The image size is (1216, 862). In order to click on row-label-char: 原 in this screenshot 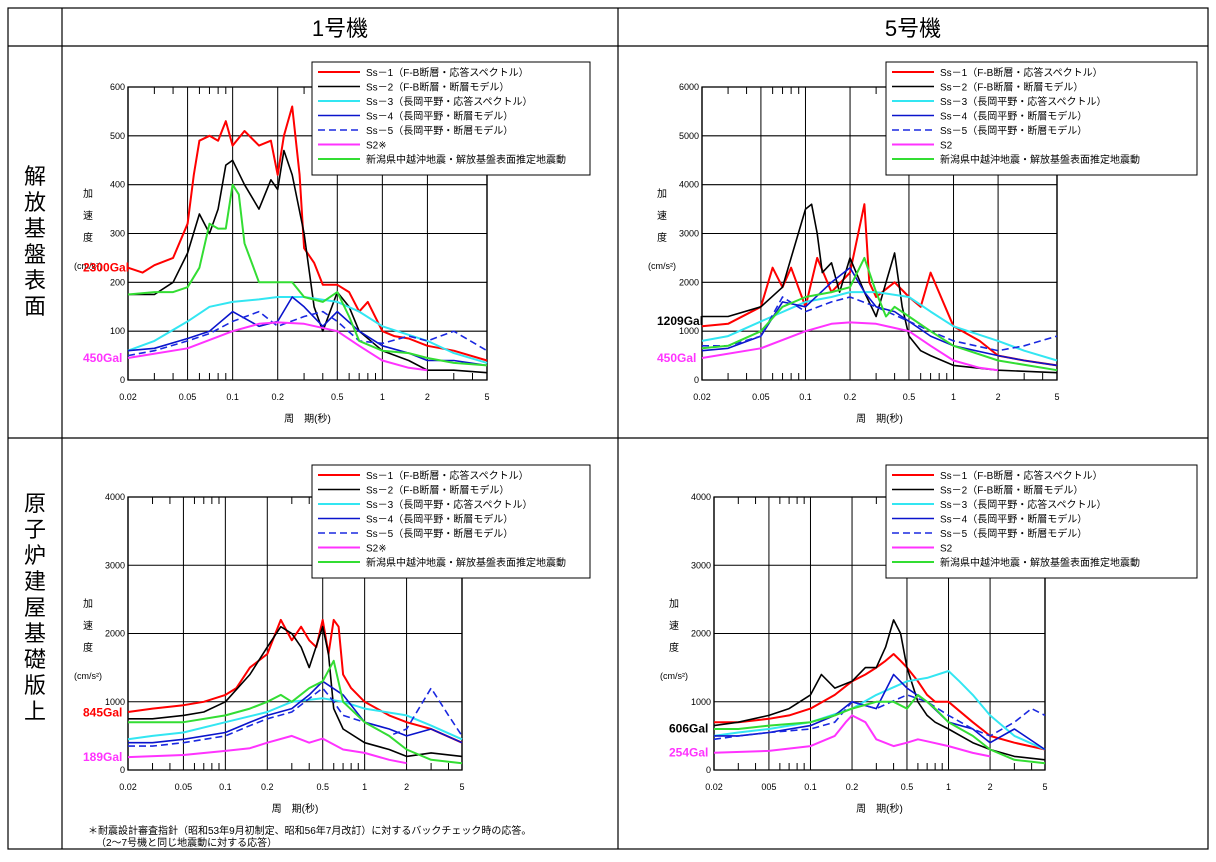, I will do `click(35, 503)`.